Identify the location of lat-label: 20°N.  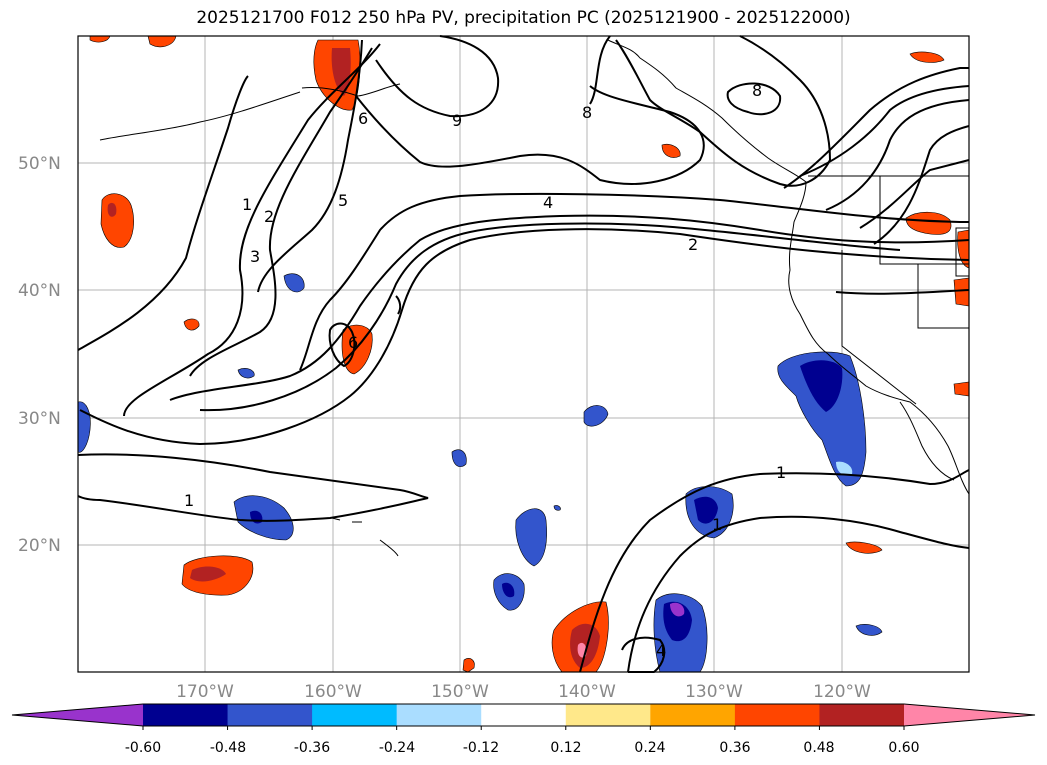
(39, 546).